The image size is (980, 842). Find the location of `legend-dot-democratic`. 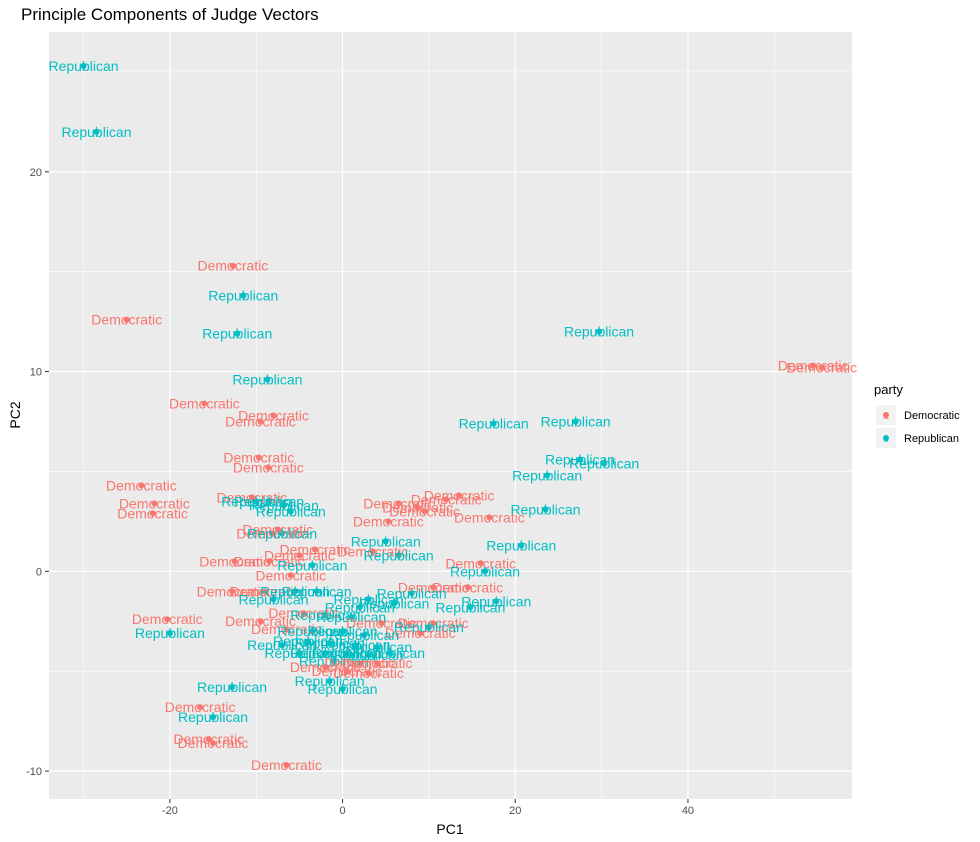

legend-dot-democratic is located at coordinates (886, 415).